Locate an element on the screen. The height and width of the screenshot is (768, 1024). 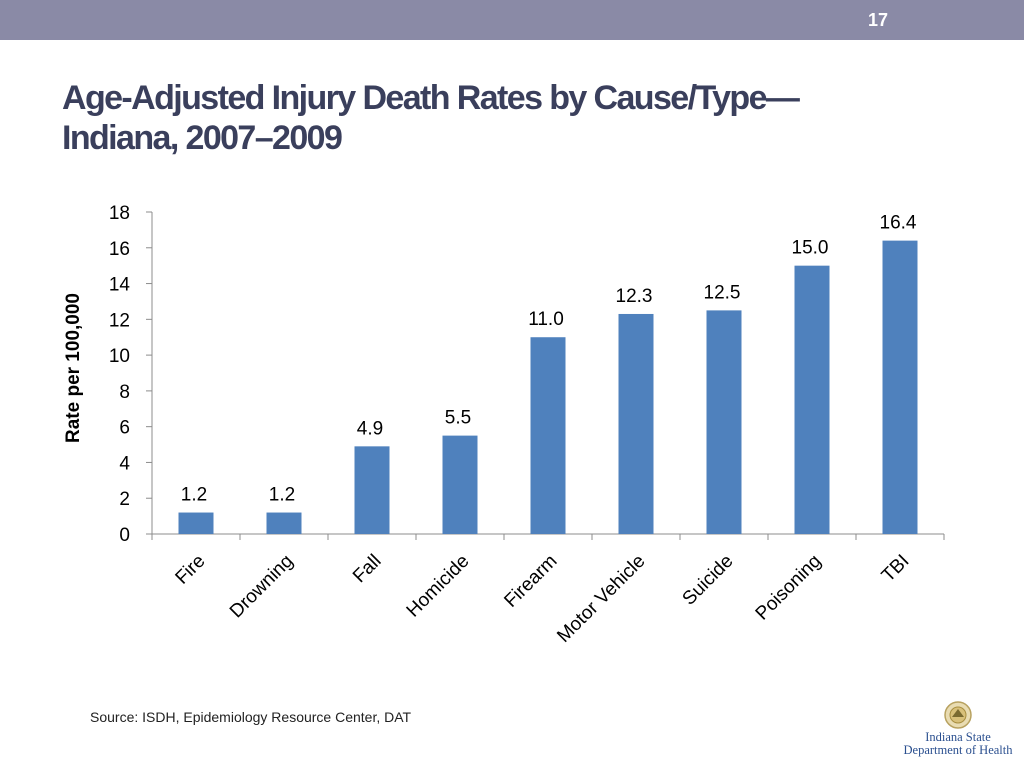
y-tick-label: 16 is located at coordinates (119, 249).